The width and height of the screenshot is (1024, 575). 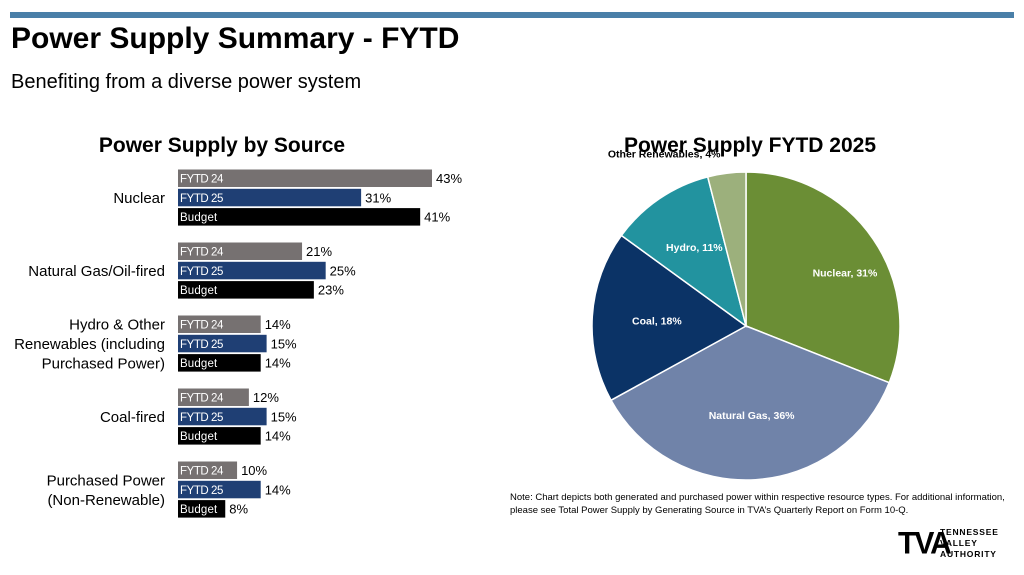 I want to click on category-label: Nuclear, so click(x=139, y=198).